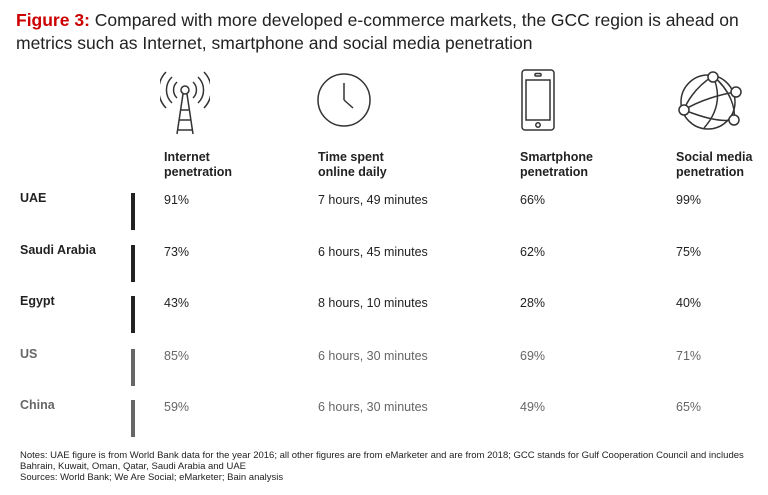  What do you see at coordinates (37, 405) in the screenshot?
I see `row-label-china: China` at bounding box center [37, 405].